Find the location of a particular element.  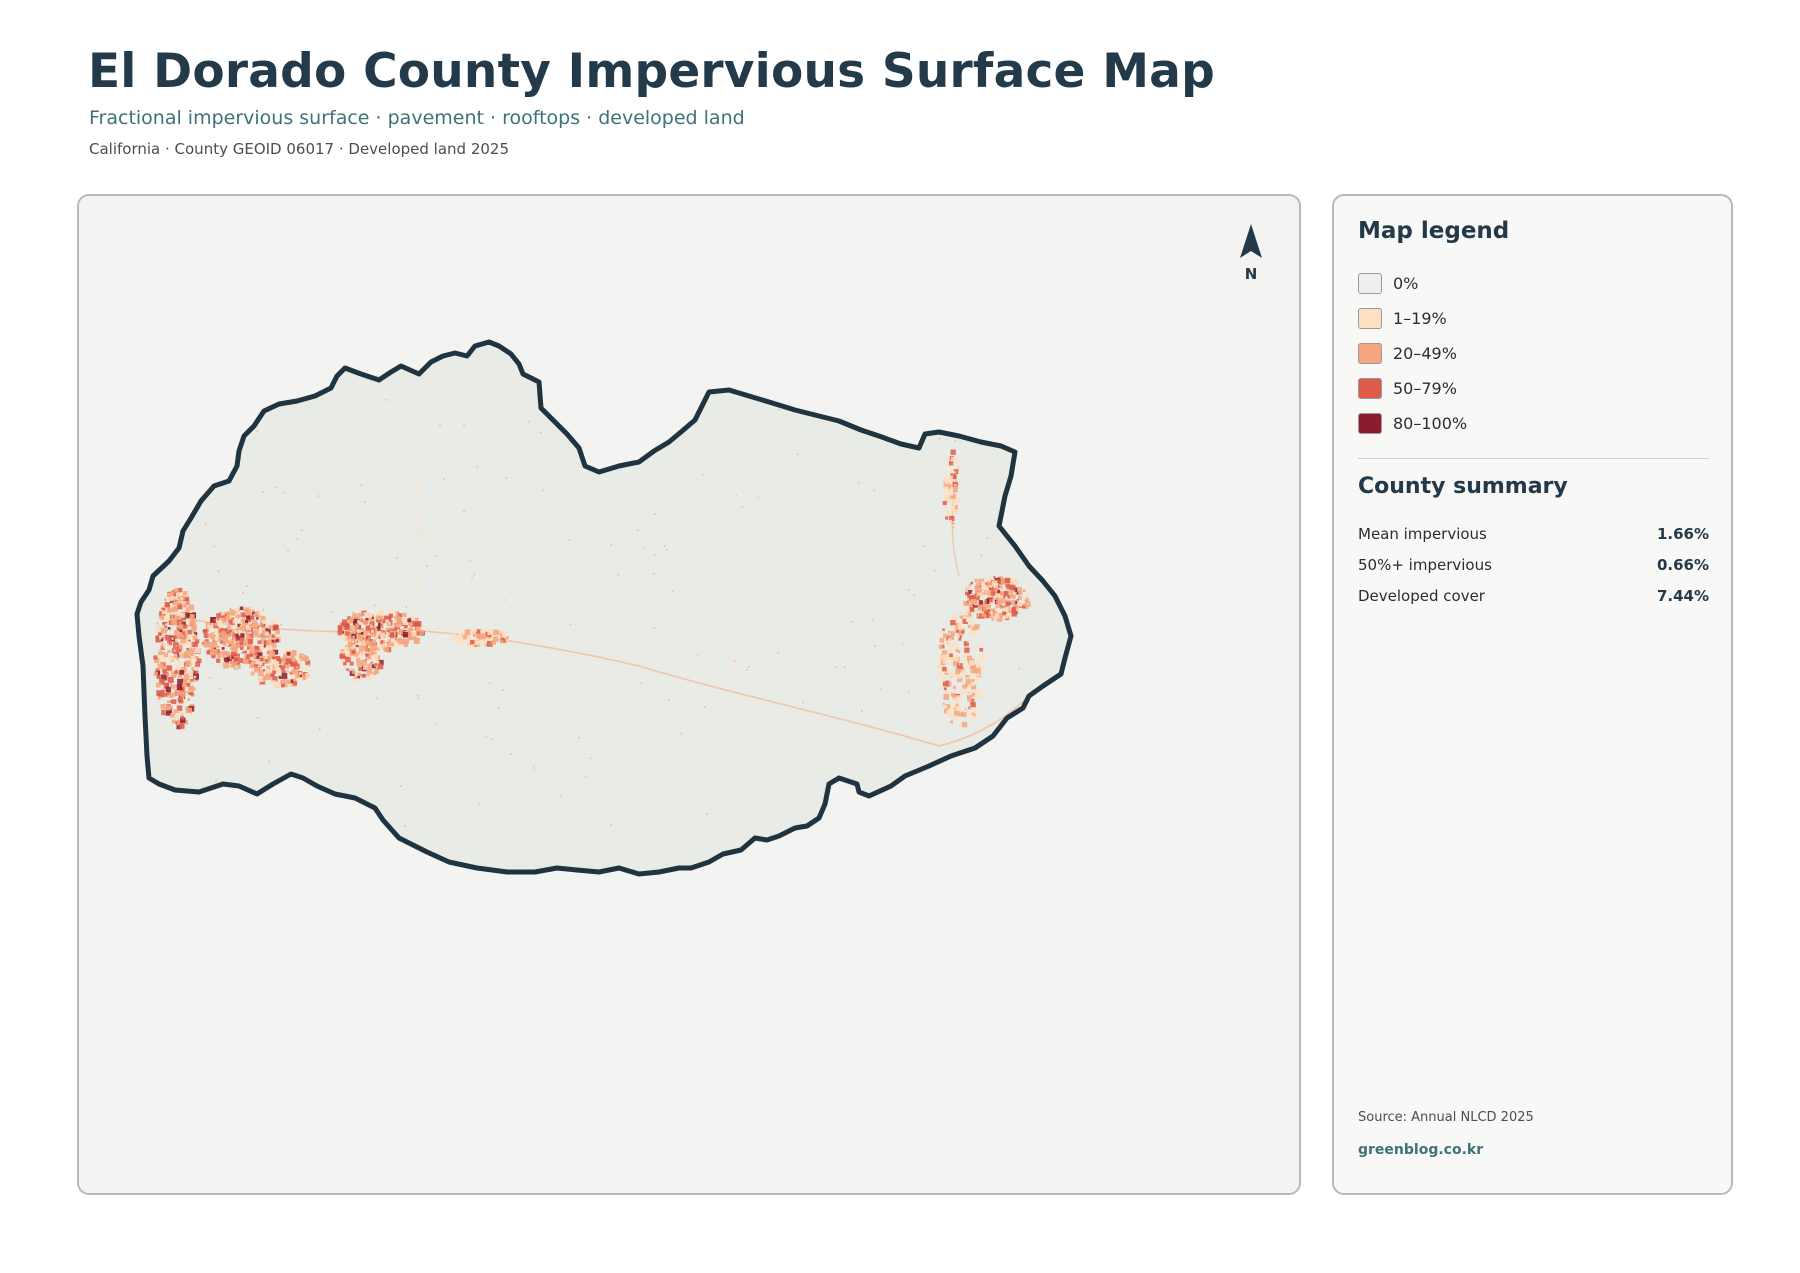

legend-item: 50–79% is located at coordinates (1412, 388).